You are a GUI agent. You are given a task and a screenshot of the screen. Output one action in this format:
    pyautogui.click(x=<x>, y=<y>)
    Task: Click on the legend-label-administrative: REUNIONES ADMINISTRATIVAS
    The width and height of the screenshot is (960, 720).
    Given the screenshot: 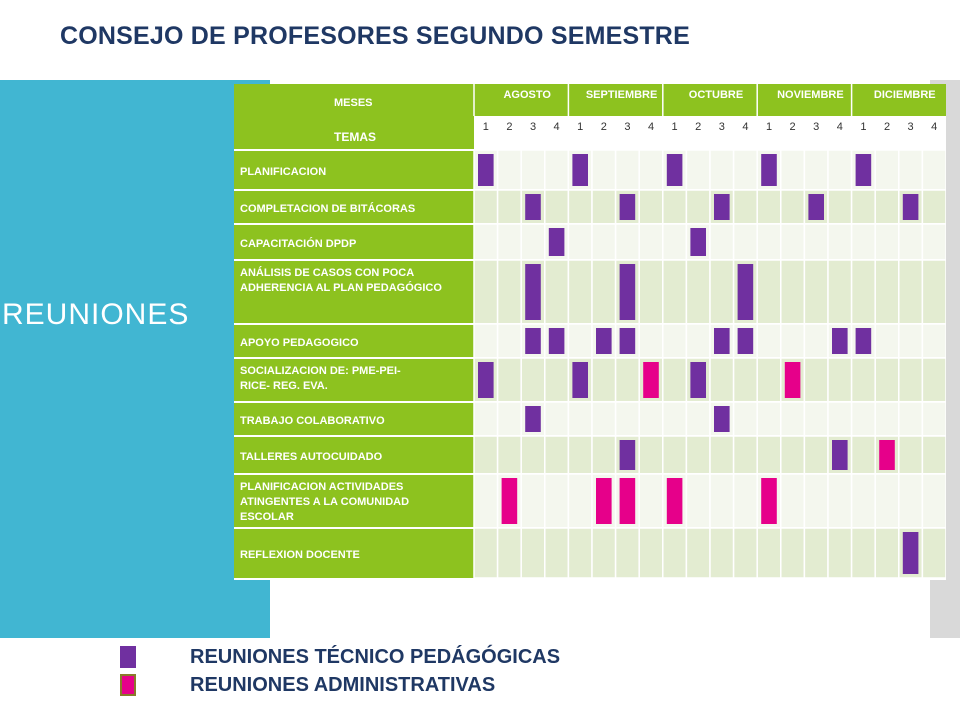 What is the action you would take?
    pyautogui.click(x=343, y=685)
    